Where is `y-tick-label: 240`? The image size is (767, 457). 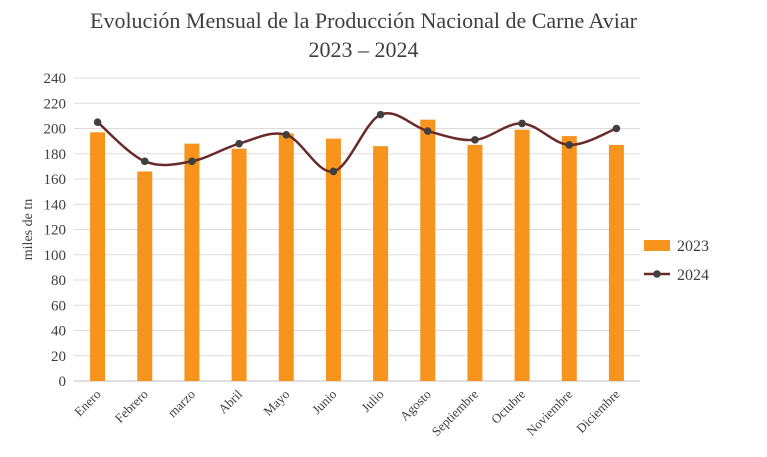
y-tick-label: 240 is located at coordinates (55, 79).